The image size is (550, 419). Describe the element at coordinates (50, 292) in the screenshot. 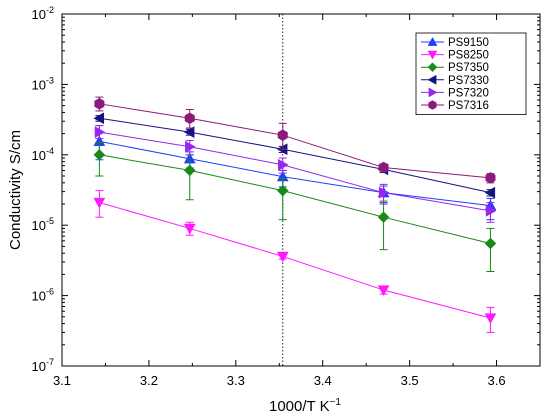

I see `y-tick-label-exponent: -6` at that location.